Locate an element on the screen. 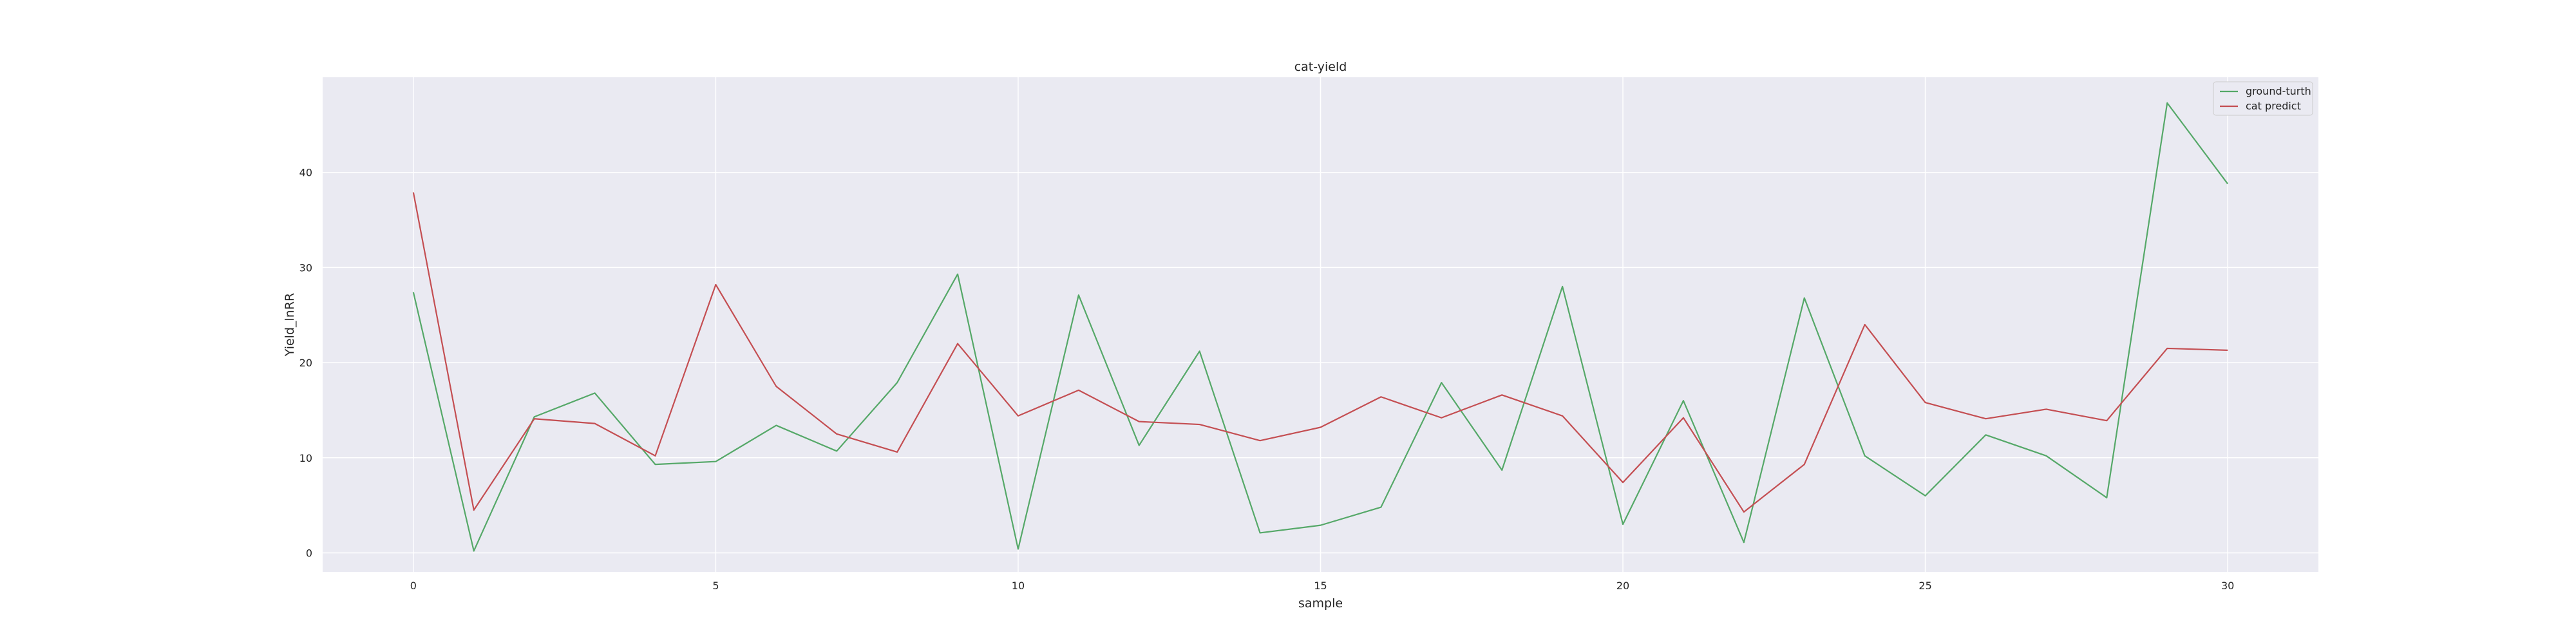  y-axis-label: Yield_lnRR is located at coordinates (290, 325).